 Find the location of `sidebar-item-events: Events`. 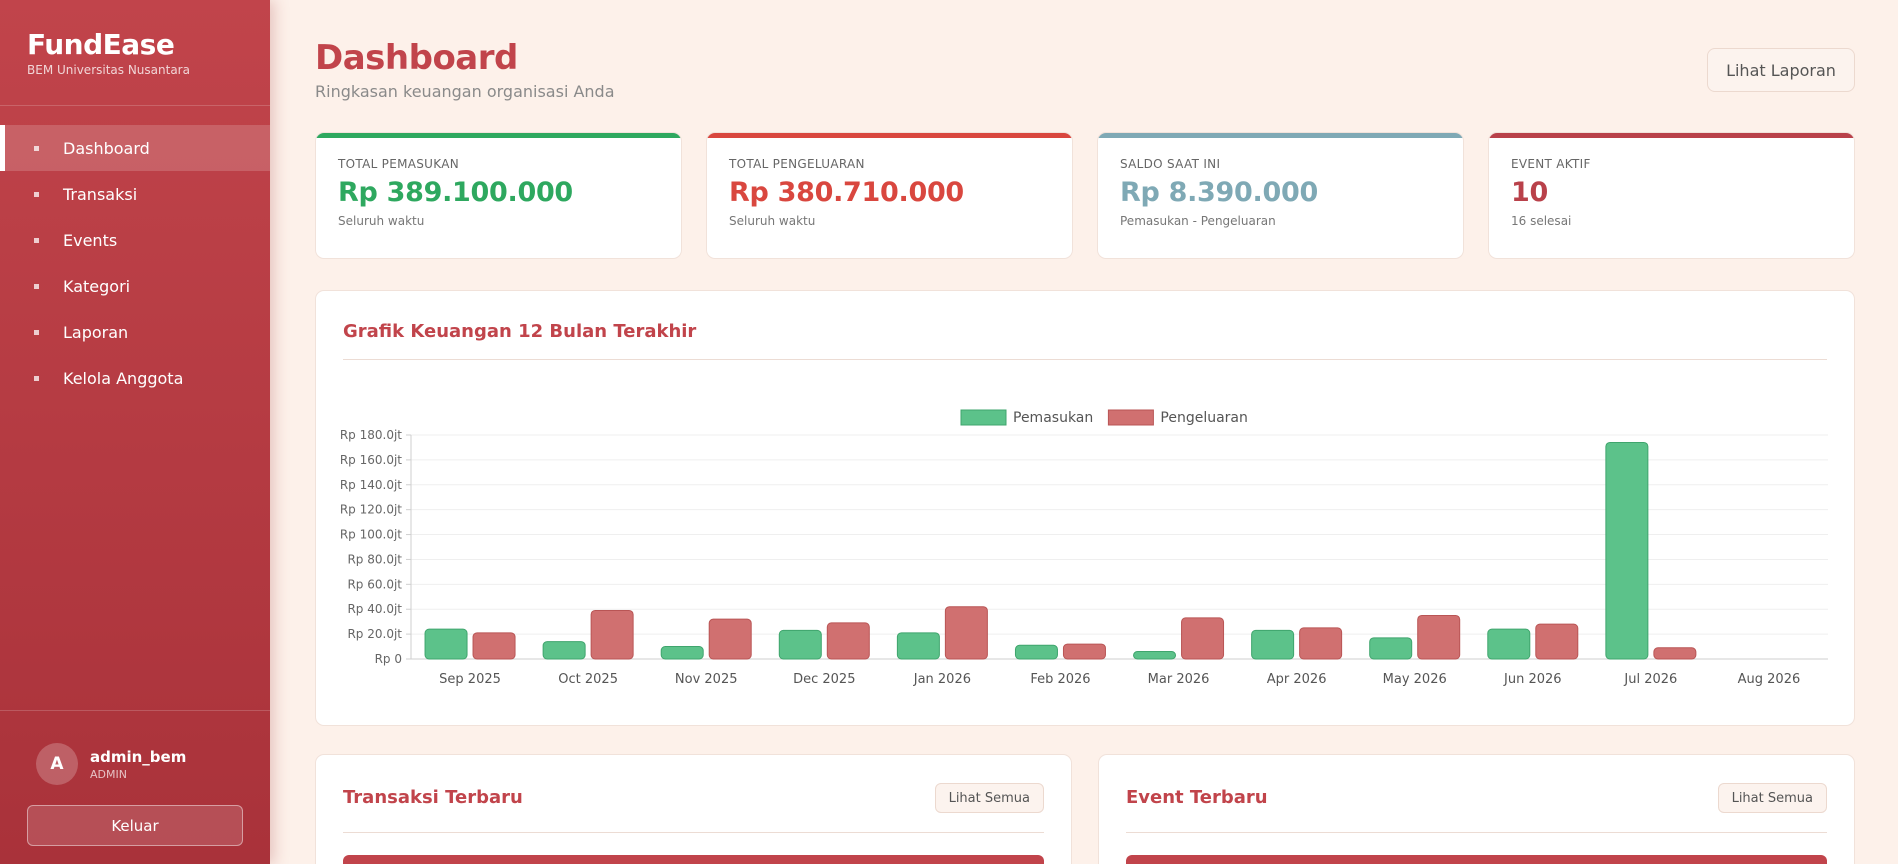

sidebar-item-events: Events is located at coordinates (135, 240).